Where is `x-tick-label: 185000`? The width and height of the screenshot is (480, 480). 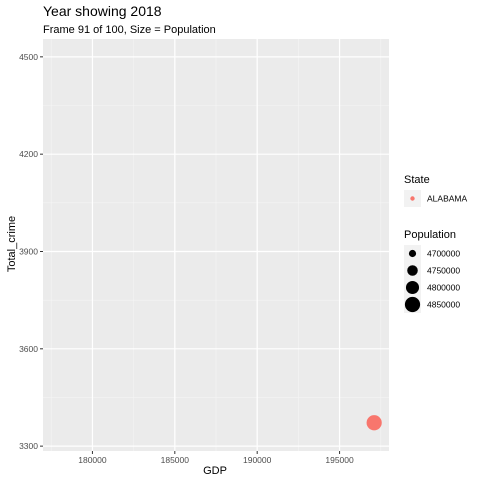 x-tick-label: 185000 is located at coordinates (175, 460).